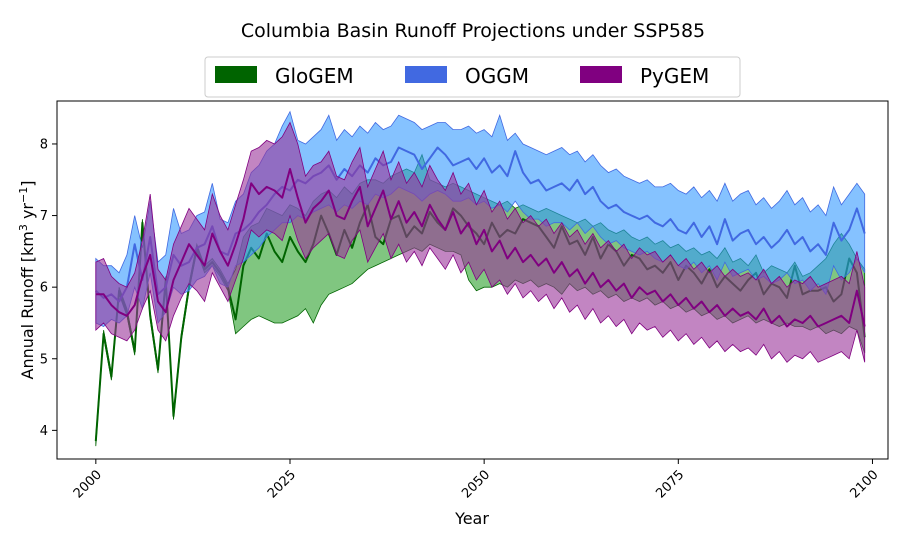 This screenshot has width=900, height=540. I want to click on y-tick-label-8: 8, so click(44, 144).